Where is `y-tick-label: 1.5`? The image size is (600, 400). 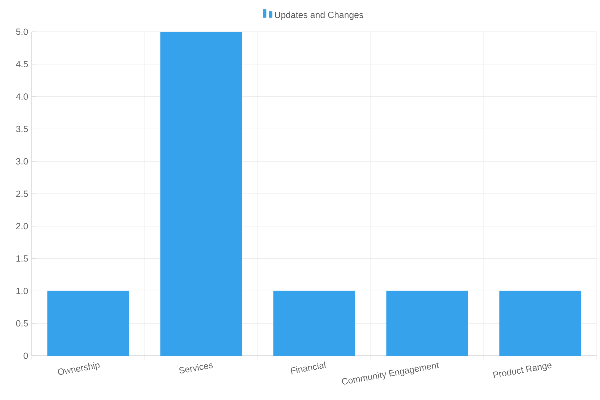 y-tick-label: 1.5 is located at coordinates (22, 259).